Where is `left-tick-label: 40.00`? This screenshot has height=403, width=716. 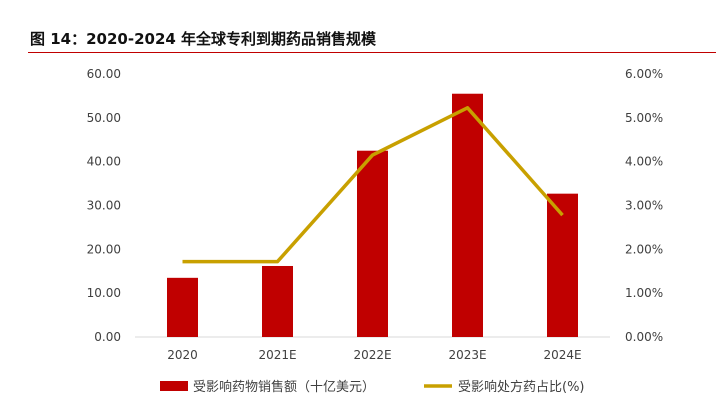 left-tick-label: 40.00 is located at coordinates (104, 162).